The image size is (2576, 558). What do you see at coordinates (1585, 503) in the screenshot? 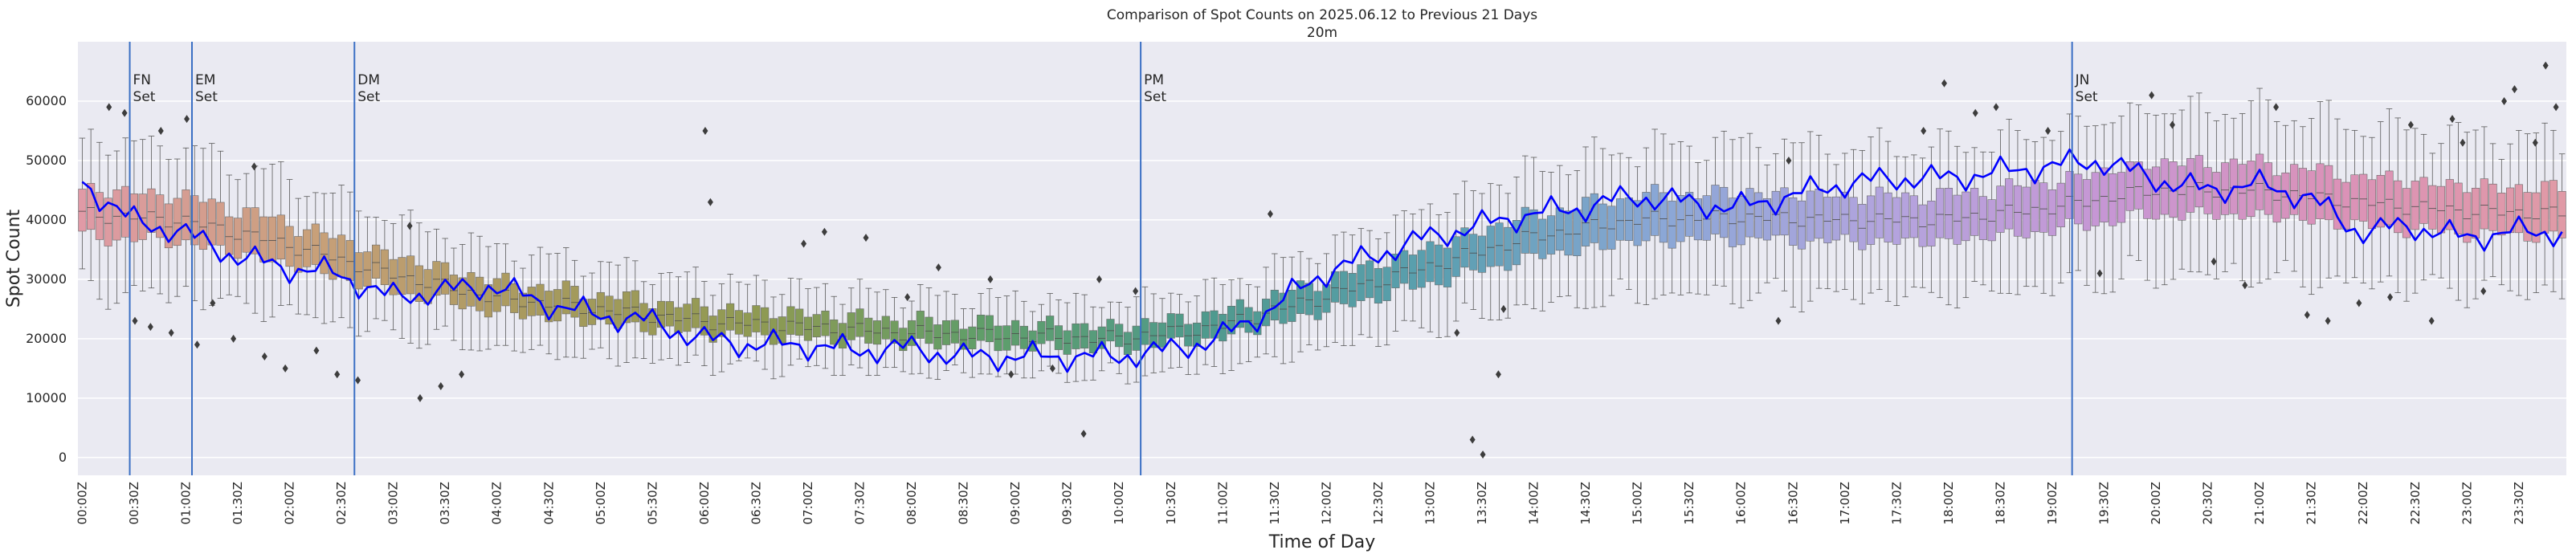
I see `x-tick-label: 14:30Z` at bounding box center [1585, 503].